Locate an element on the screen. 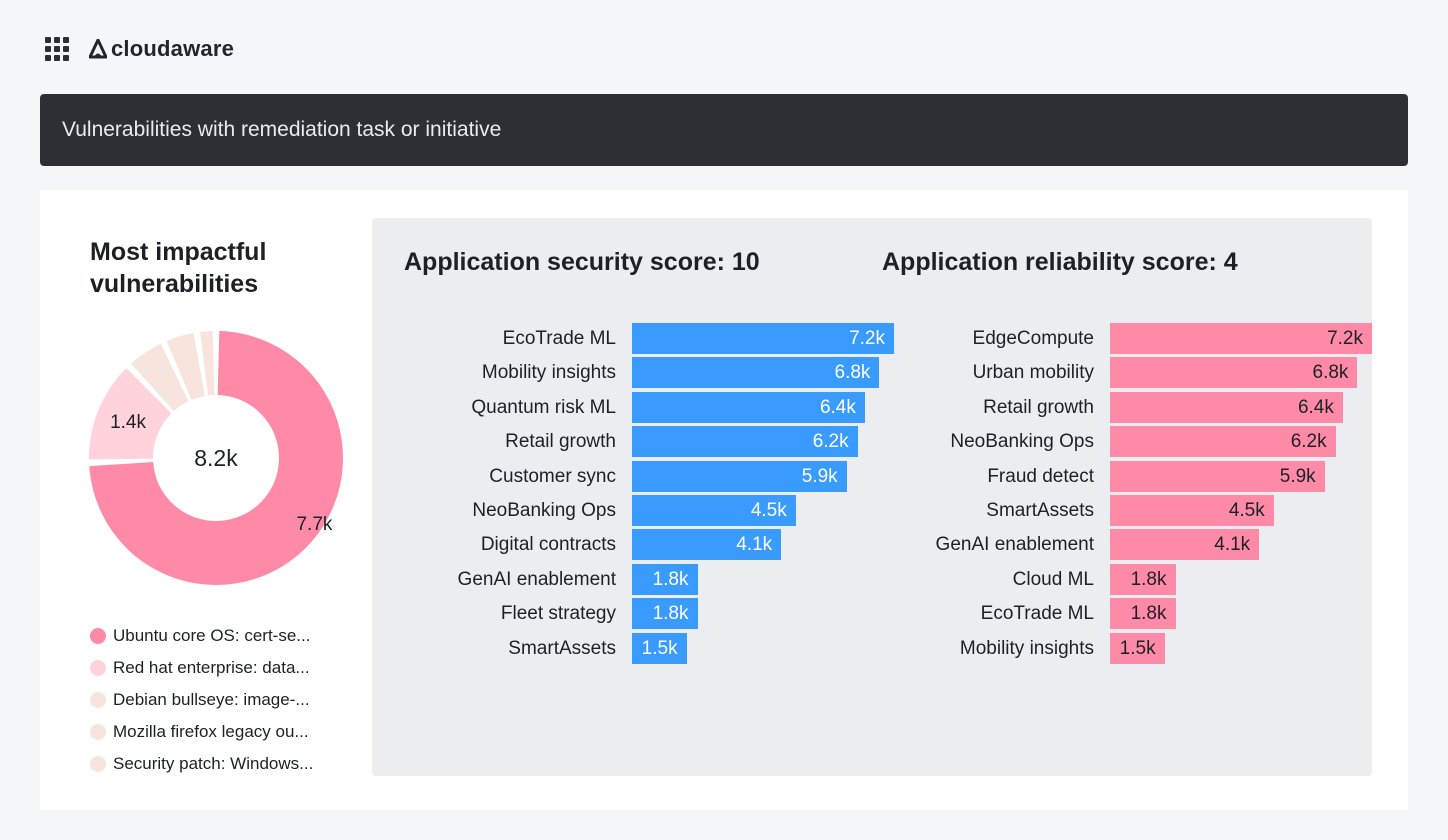 The height and width of the screenshot is (840, 1448). donut-slice-label: 1.4k is located at coordinates (128, 422).